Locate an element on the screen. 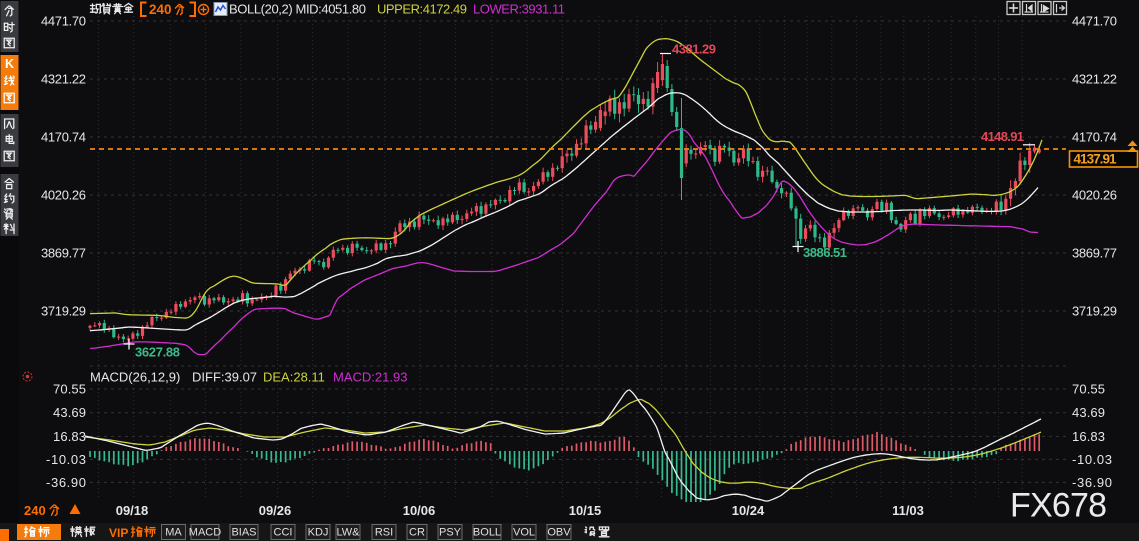  svg-text: BOLL is located at coordinates (487, 533).